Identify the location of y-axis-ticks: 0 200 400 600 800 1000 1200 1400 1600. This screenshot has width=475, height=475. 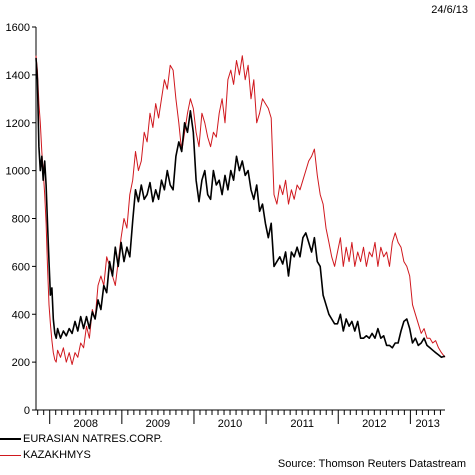
(21, 219).